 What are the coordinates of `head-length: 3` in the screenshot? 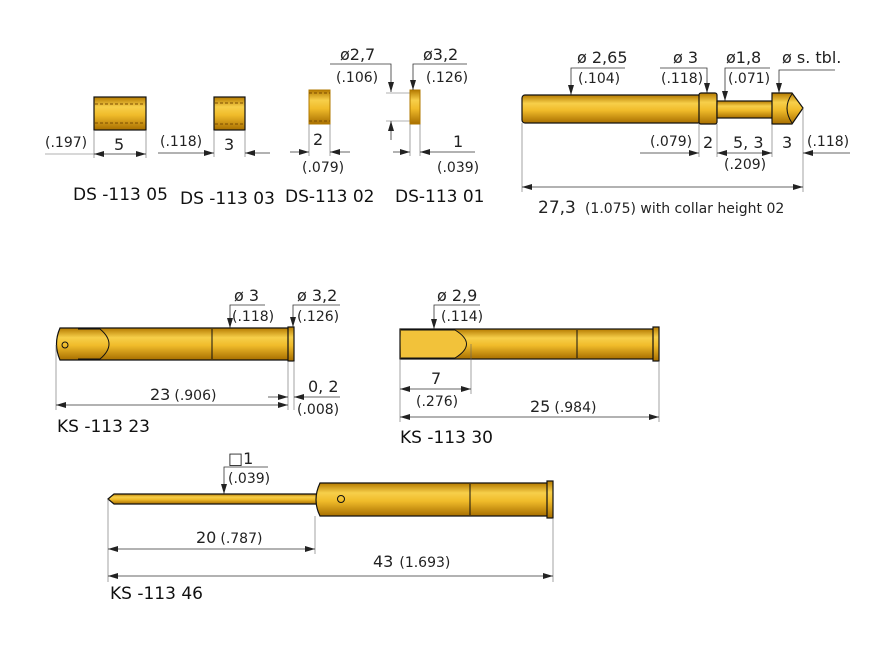 It's located at (787, 142).